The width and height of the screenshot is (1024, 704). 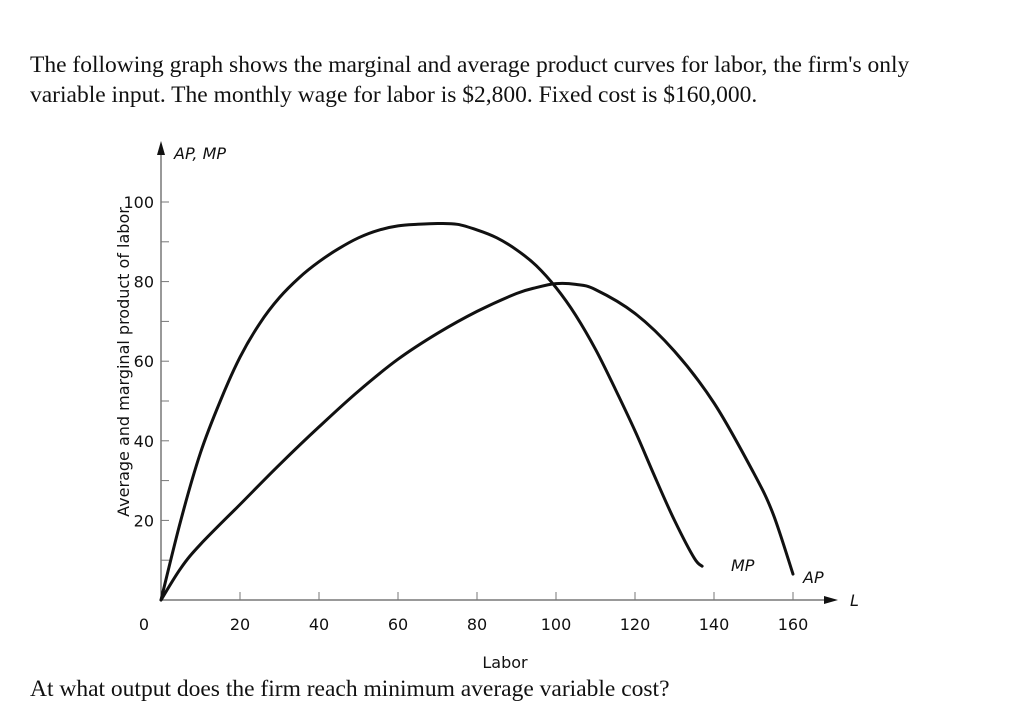 I want to click on x-tick-label: 20, so click(x=240, y=624).